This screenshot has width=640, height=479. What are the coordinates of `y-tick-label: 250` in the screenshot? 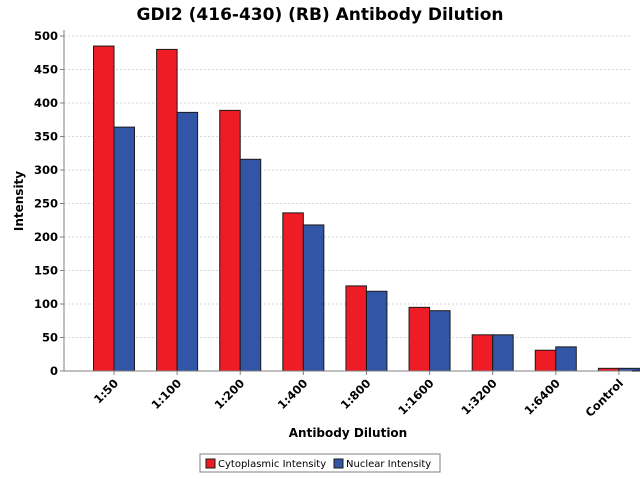 It's located at (46, 204).